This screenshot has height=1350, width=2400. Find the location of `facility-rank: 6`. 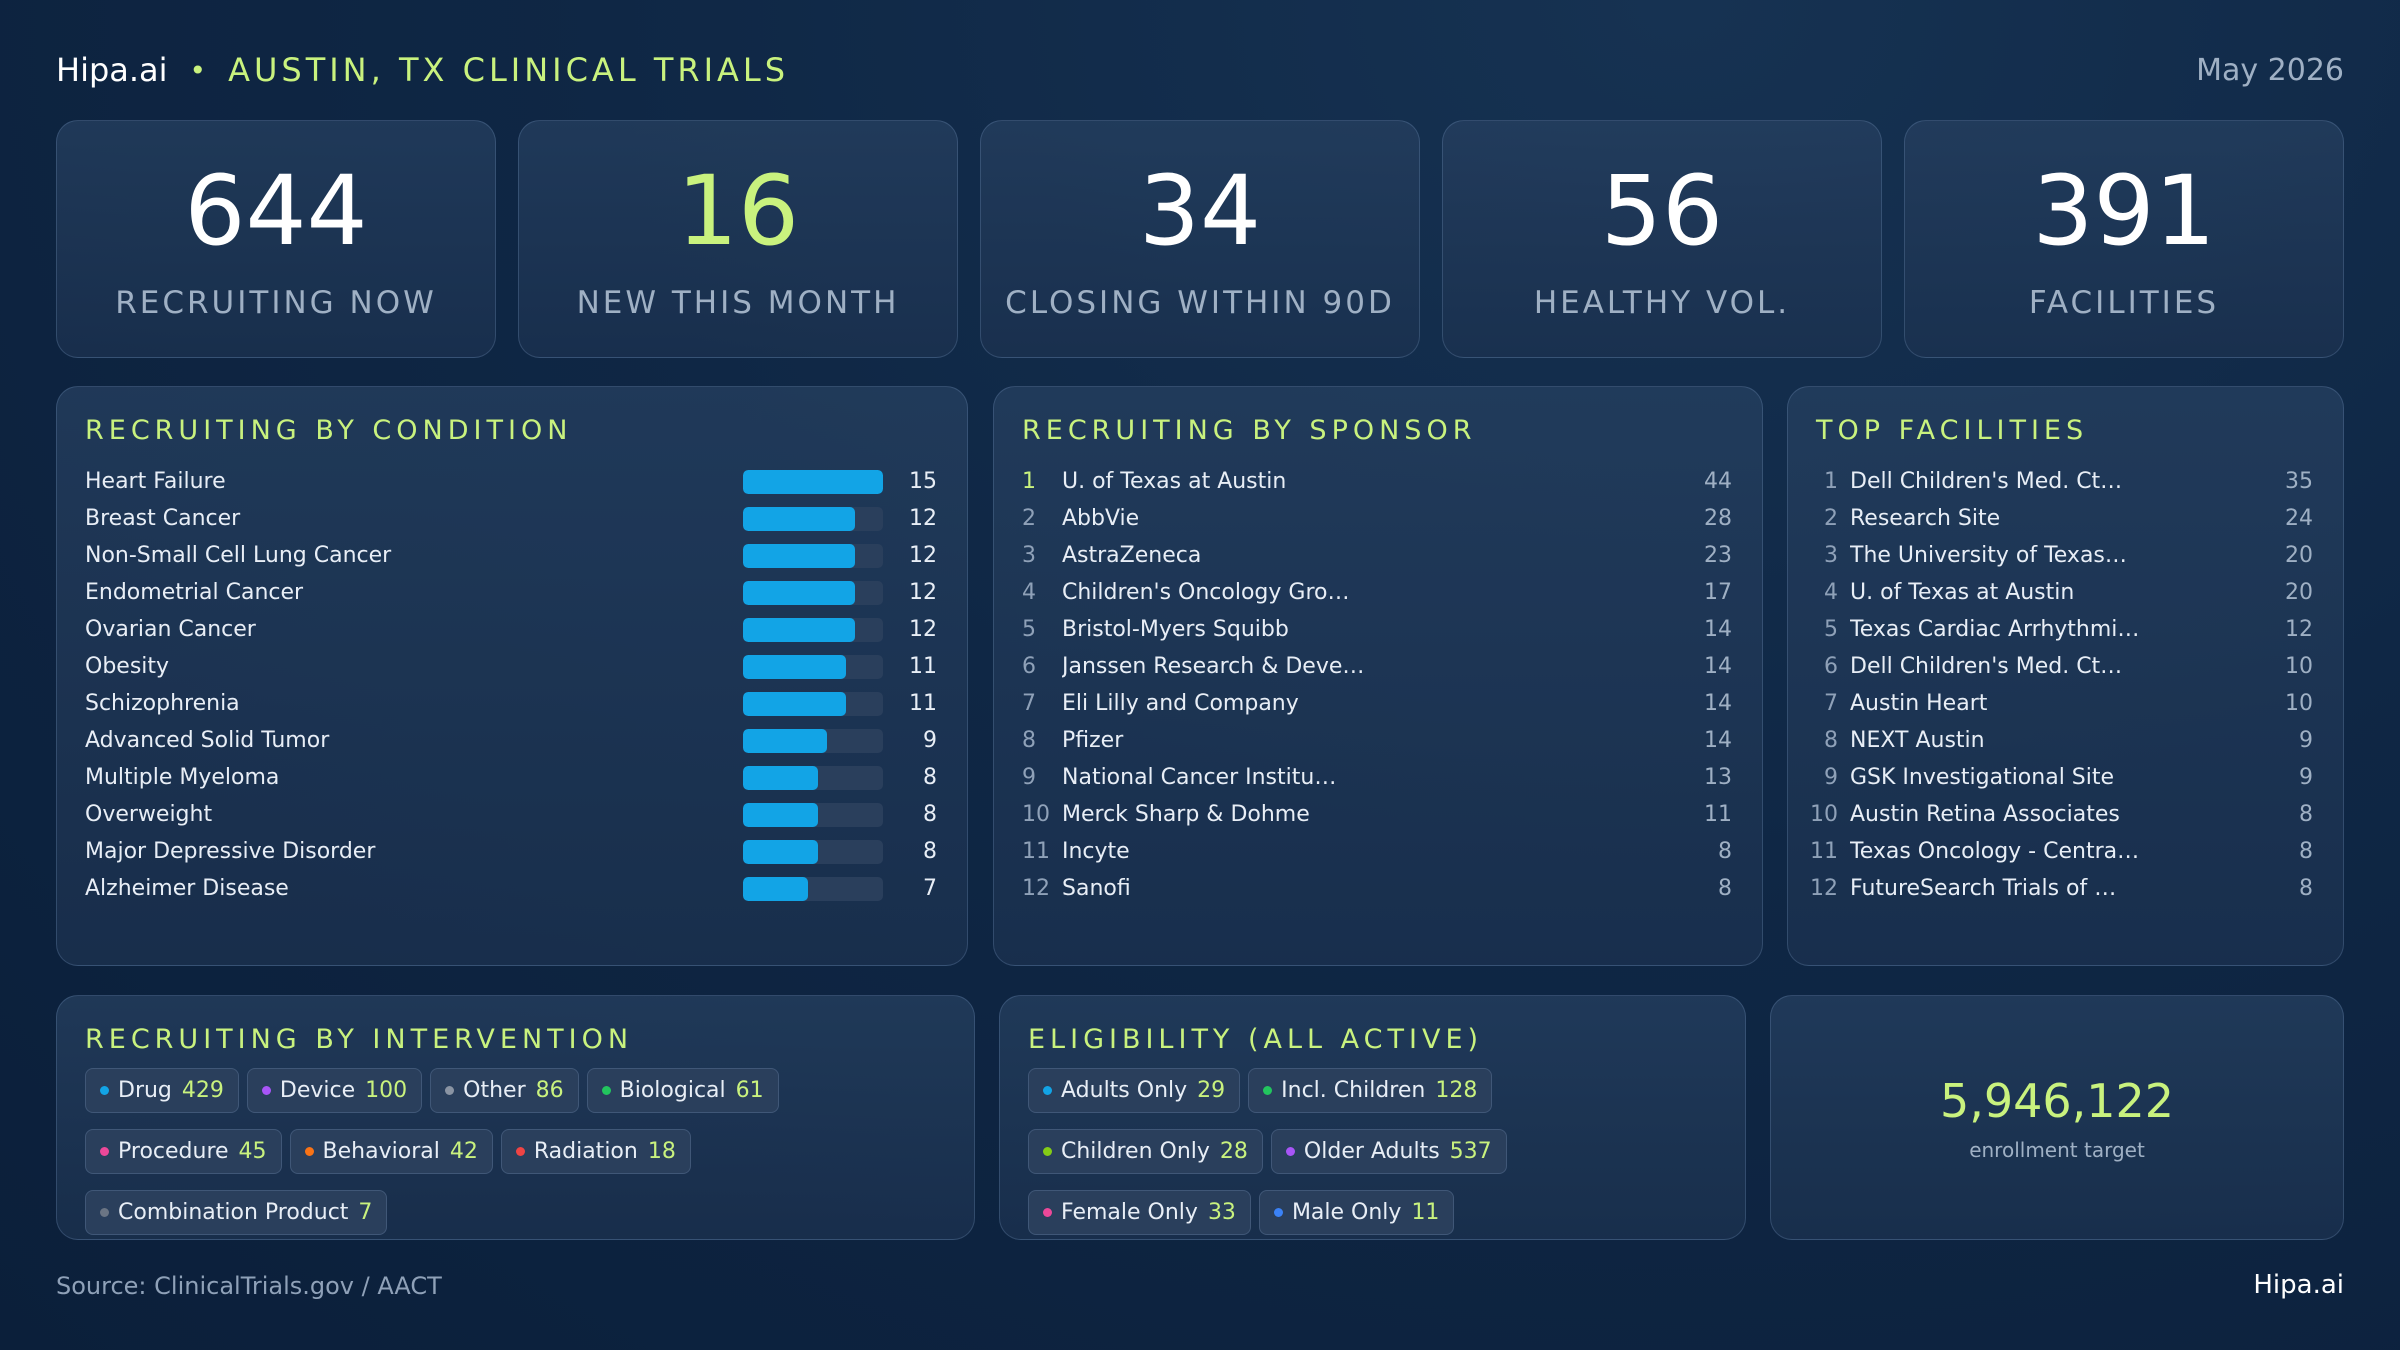

facility-rank: 6 is located at coordinates (1831, 666).